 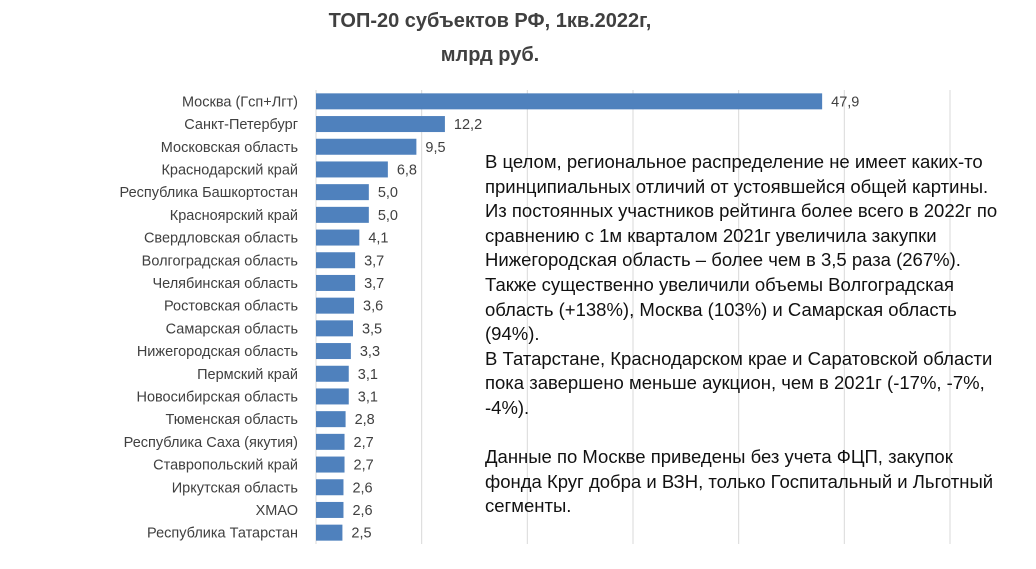 I want to click on data-label: 4,1, so click(x=378, y=239).